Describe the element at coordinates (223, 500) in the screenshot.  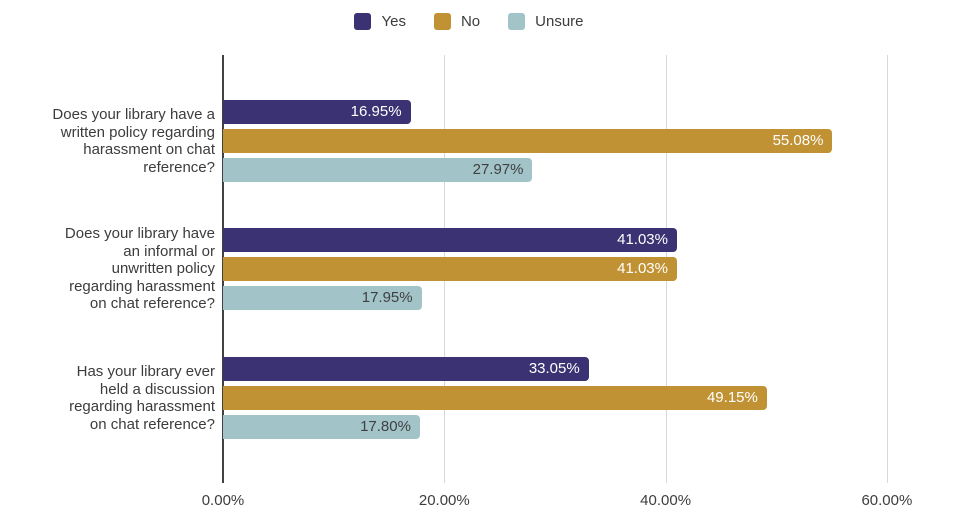
I see `x-tick-label: 0.00%` at that location.